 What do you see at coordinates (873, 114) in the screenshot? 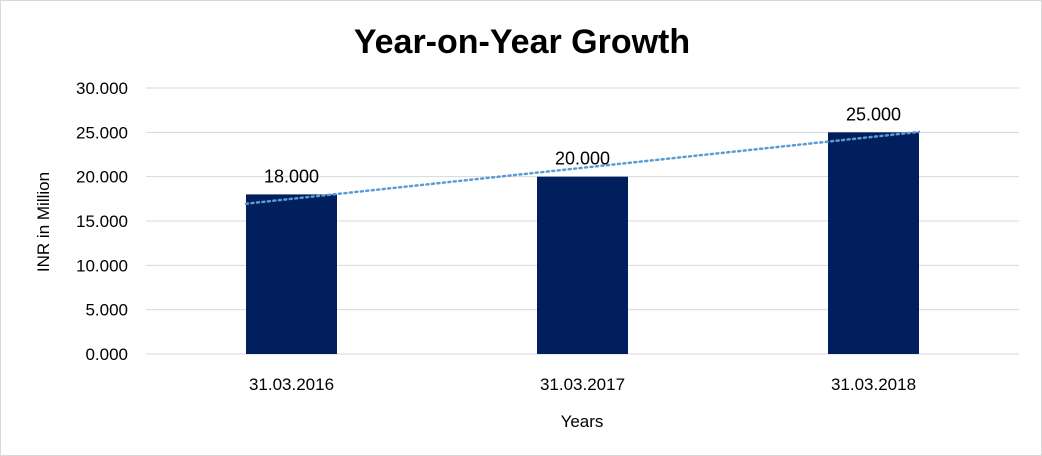
I see `data-label: 25.000` at bounding box center [873, 114].